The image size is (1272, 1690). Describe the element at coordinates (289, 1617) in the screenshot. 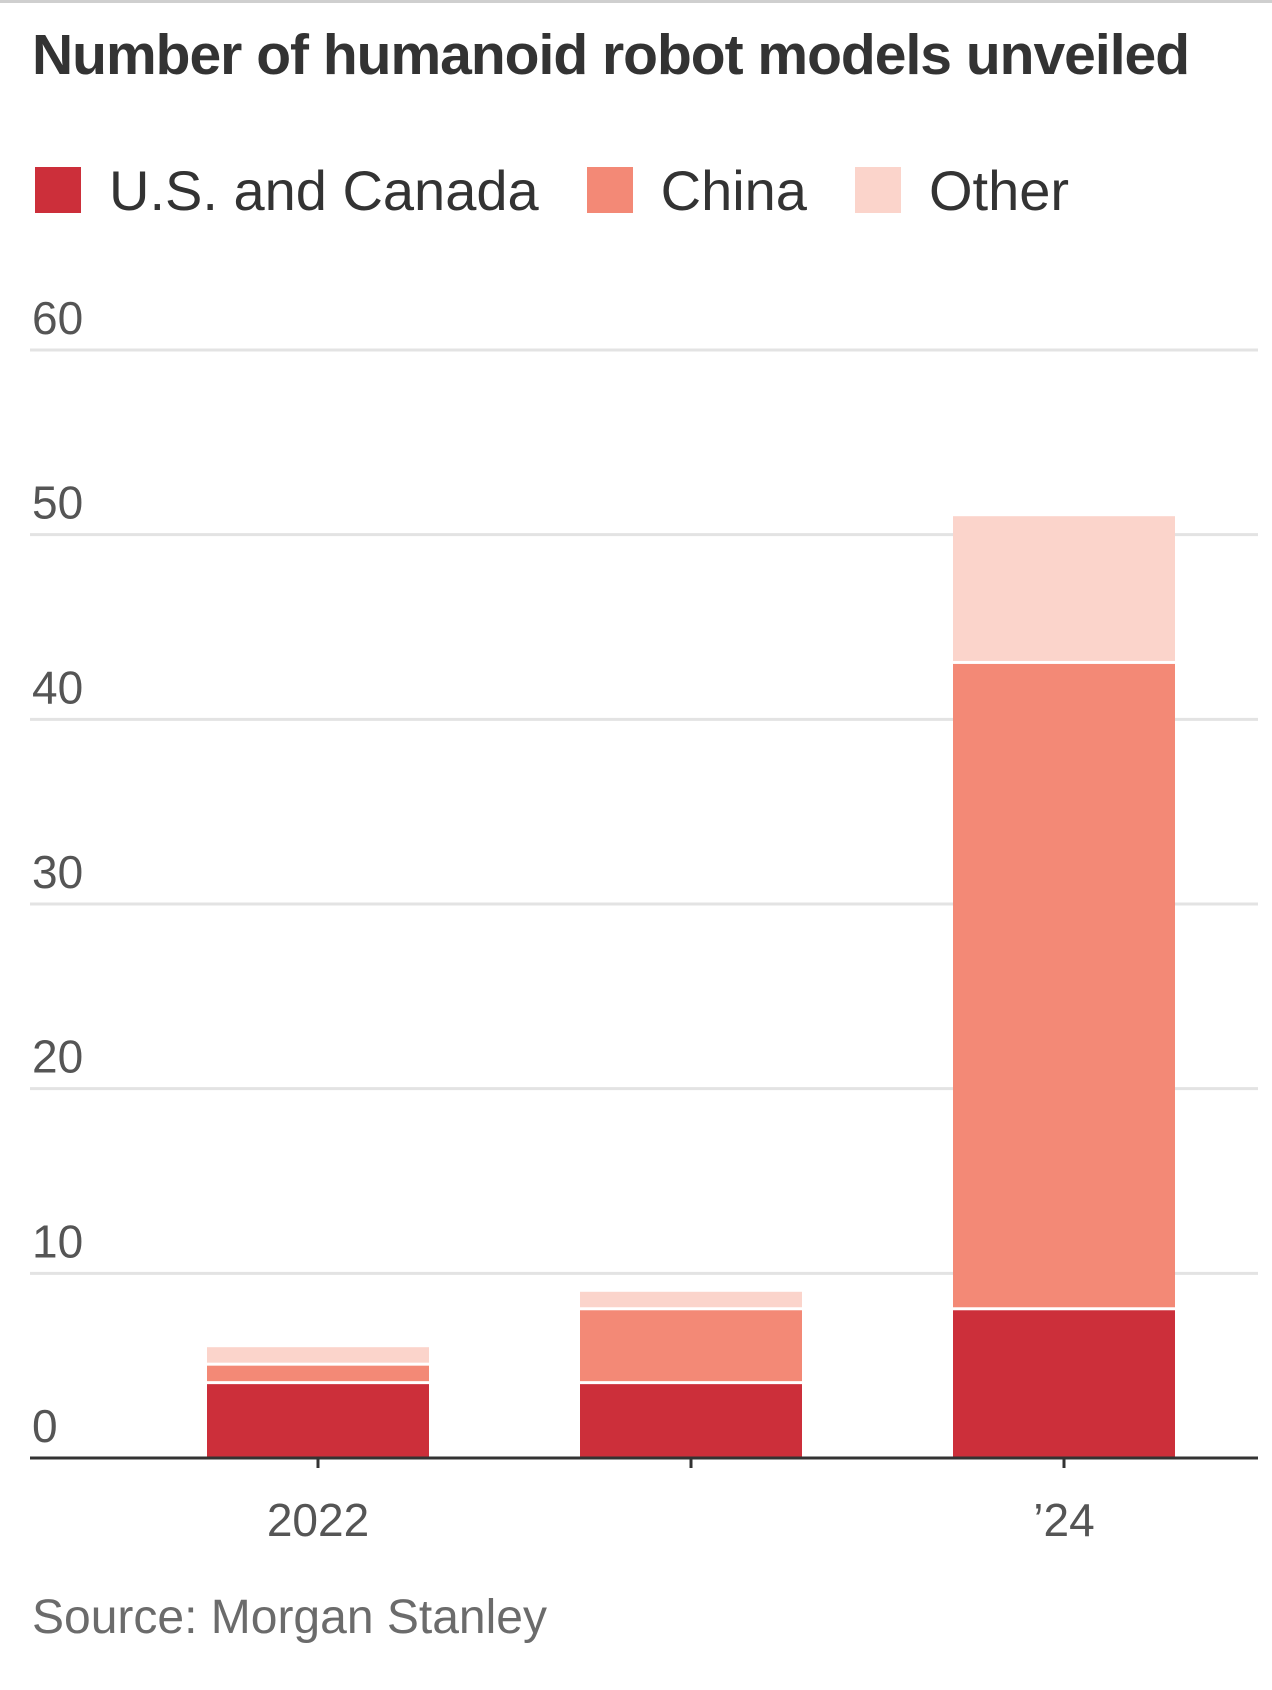

I see `source-note: Source: Morgan Stanley` at that location.